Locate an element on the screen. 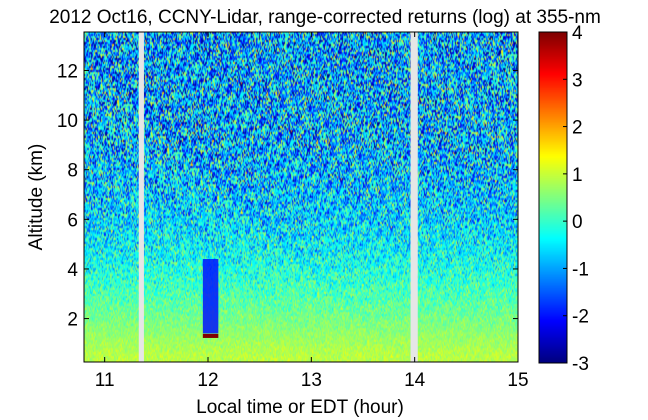  y-axis-label: Altitude (km) is located at coordinates (36, 197).